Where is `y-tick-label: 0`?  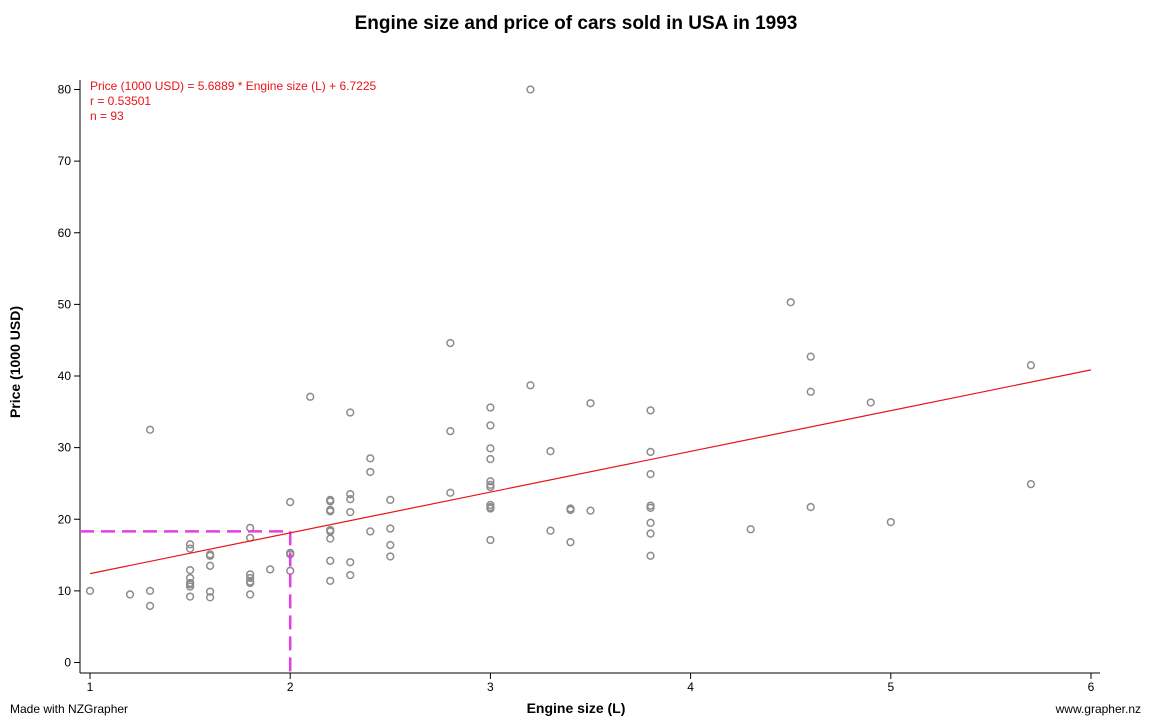
y-tick-label: 0 is located at coordinates (67, 663).